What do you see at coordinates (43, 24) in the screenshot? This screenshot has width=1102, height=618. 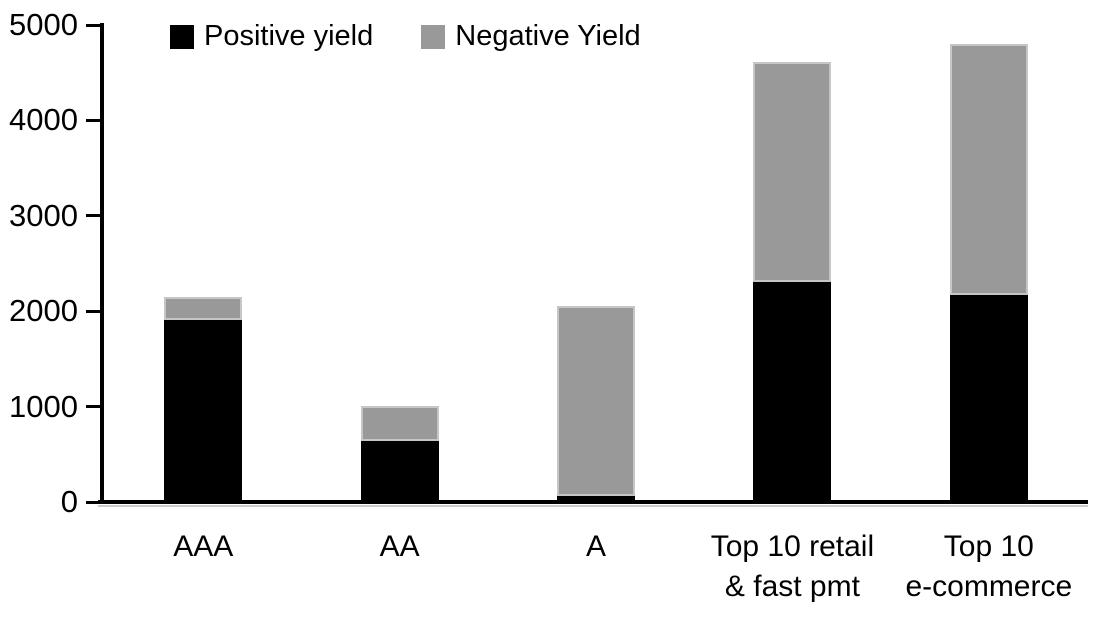 I see `y-tick-label: 5000` at bounding box center [43, 24].